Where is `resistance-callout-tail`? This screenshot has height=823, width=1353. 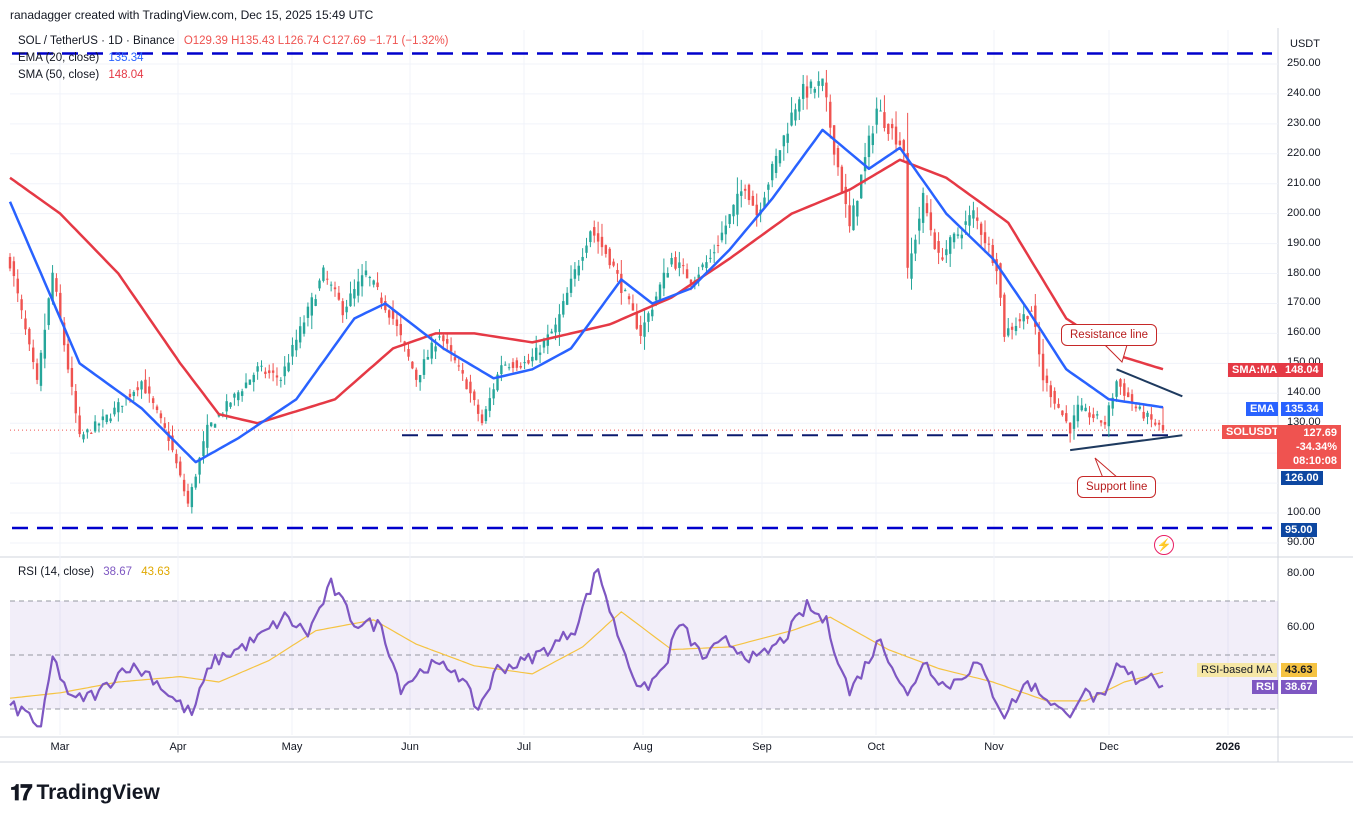 resistance-callout-tail is located at coordinates (1116, 353).